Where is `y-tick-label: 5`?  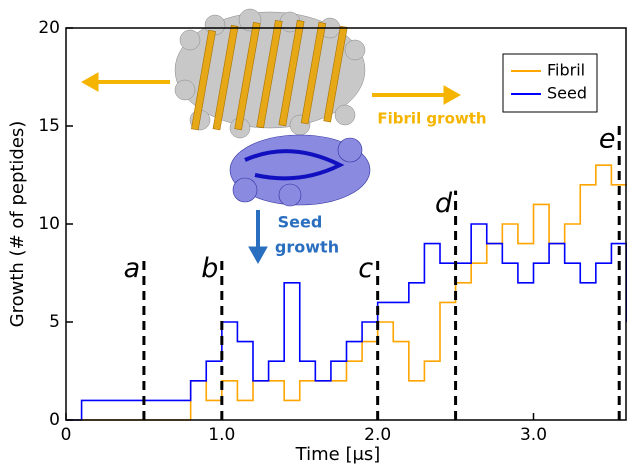
y-tick-label: 5 is located at coordinates (54, 322).